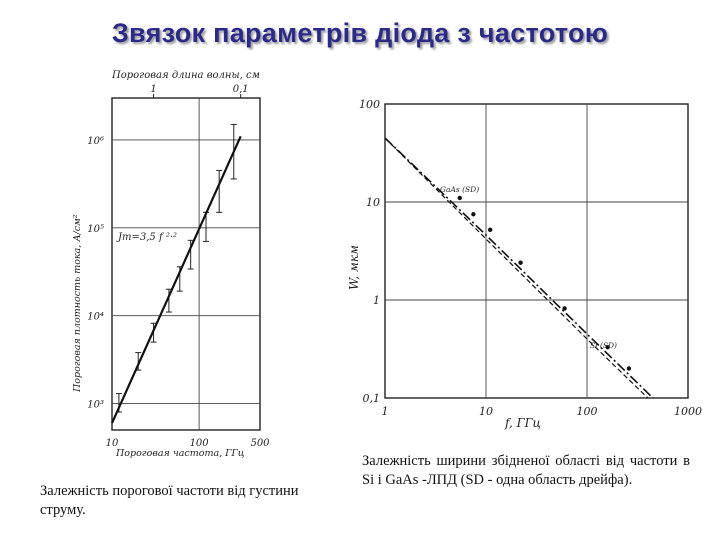 The height and width of the screenshot is (540, 720). Describe the element at coordinates (459, 189) in the screenshot. I see `chart2-legend-gaas: GaAs (SD)` at that location.